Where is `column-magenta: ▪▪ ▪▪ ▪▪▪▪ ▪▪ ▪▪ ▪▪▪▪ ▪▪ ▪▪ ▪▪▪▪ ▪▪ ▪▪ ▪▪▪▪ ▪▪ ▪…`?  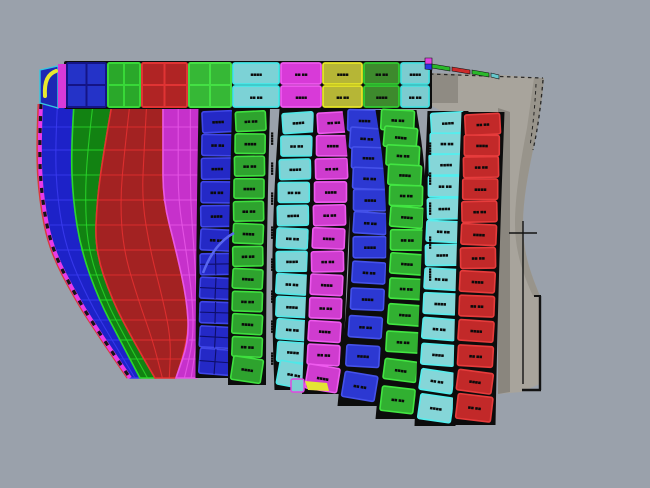
column-magenta: ▪▪ ▪▪ ▪▪▪▪ ▪▪ ▪▪ ▪▪▪▪ ▪▪ ▪▪ ▪▪▪▪ ▪▪ ▪▪ ▪▪▪▪ ▪▪ ▪… is located at coordinates (328, 251).